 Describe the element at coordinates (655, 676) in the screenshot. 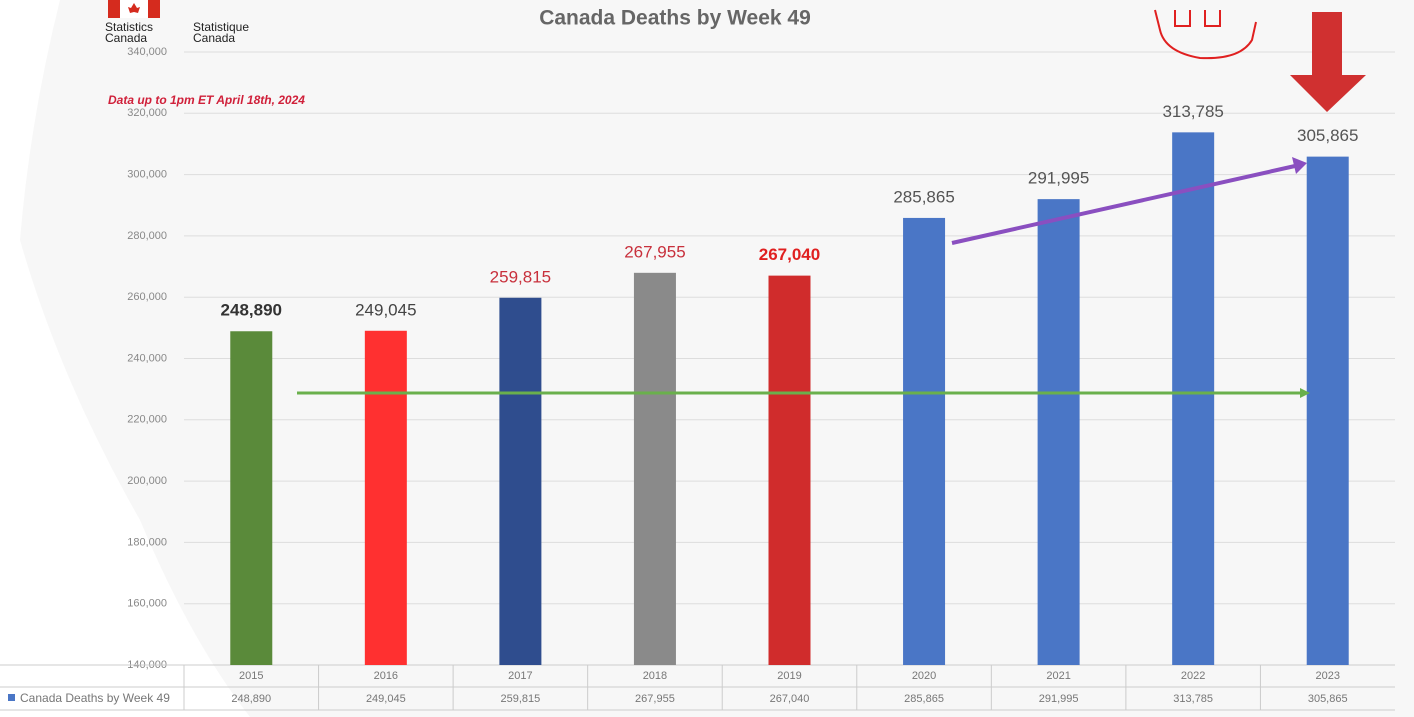

I see `x-tick-label: 2018` at that location.